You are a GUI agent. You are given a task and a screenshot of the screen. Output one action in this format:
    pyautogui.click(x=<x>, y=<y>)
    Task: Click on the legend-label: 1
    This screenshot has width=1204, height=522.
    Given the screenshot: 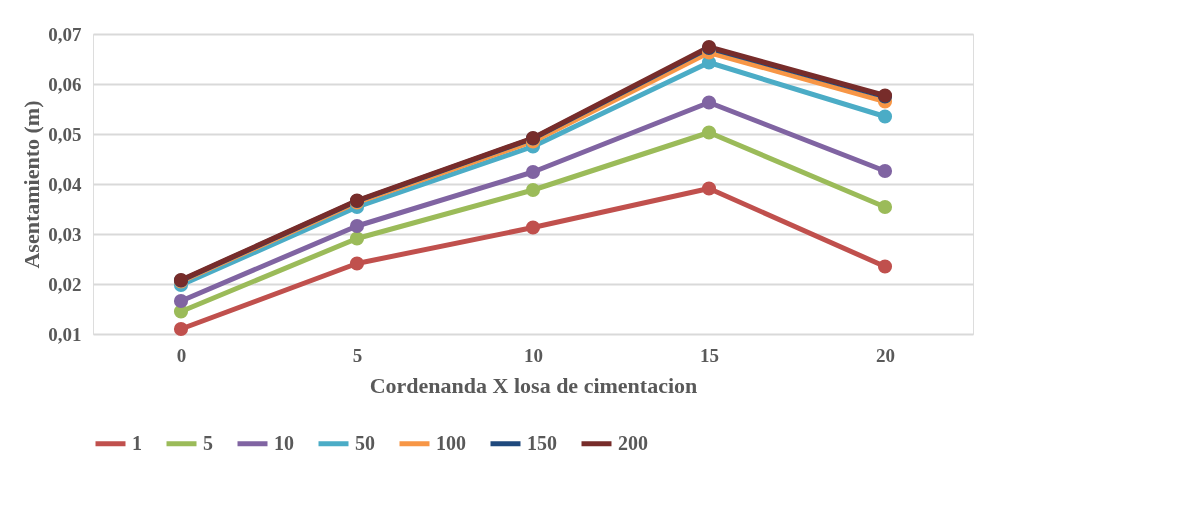 What is the action you would take?
    pyautogui.click(x=137, y=442)
    